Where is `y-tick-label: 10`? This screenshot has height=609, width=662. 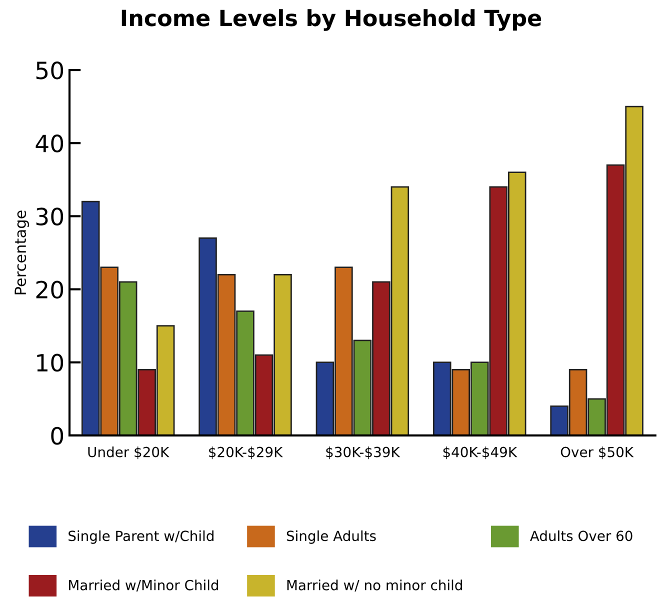 y-tick-label: 10 is located at coordinates (50, 363).